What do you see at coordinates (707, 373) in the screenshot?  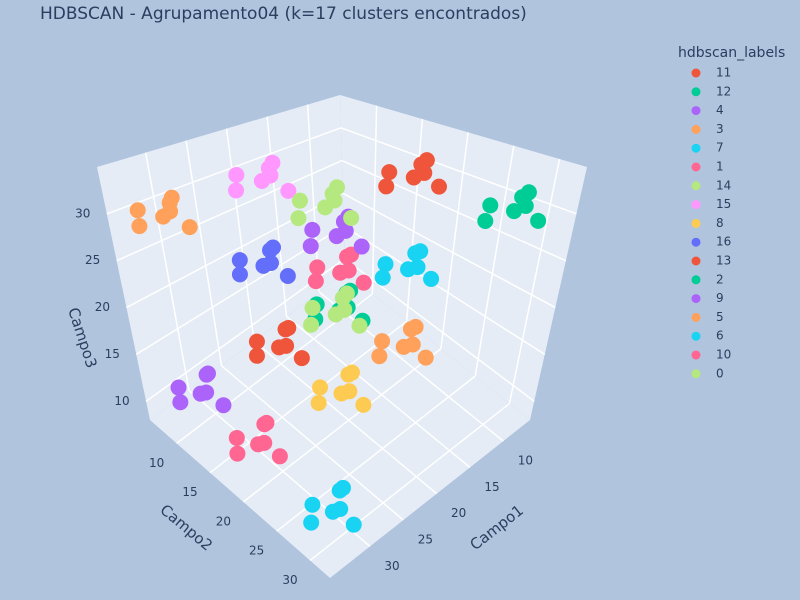 I see `legend-item: 0` at bounding box center [707, 373].